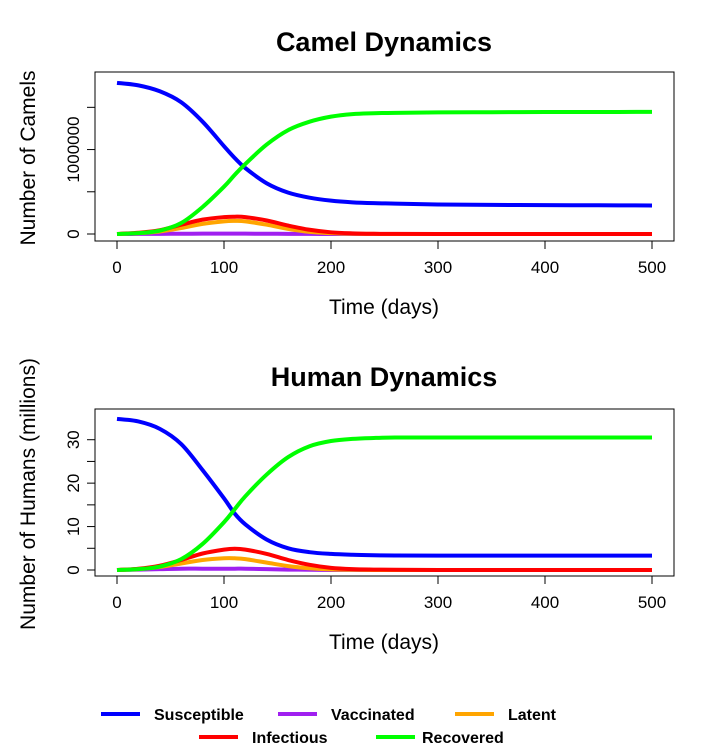 This screenshot has height=756, width=712. Describe the element at coordinates (652, 267) in the screenshot. I see `camel-x-tick-label: 500` at that location.